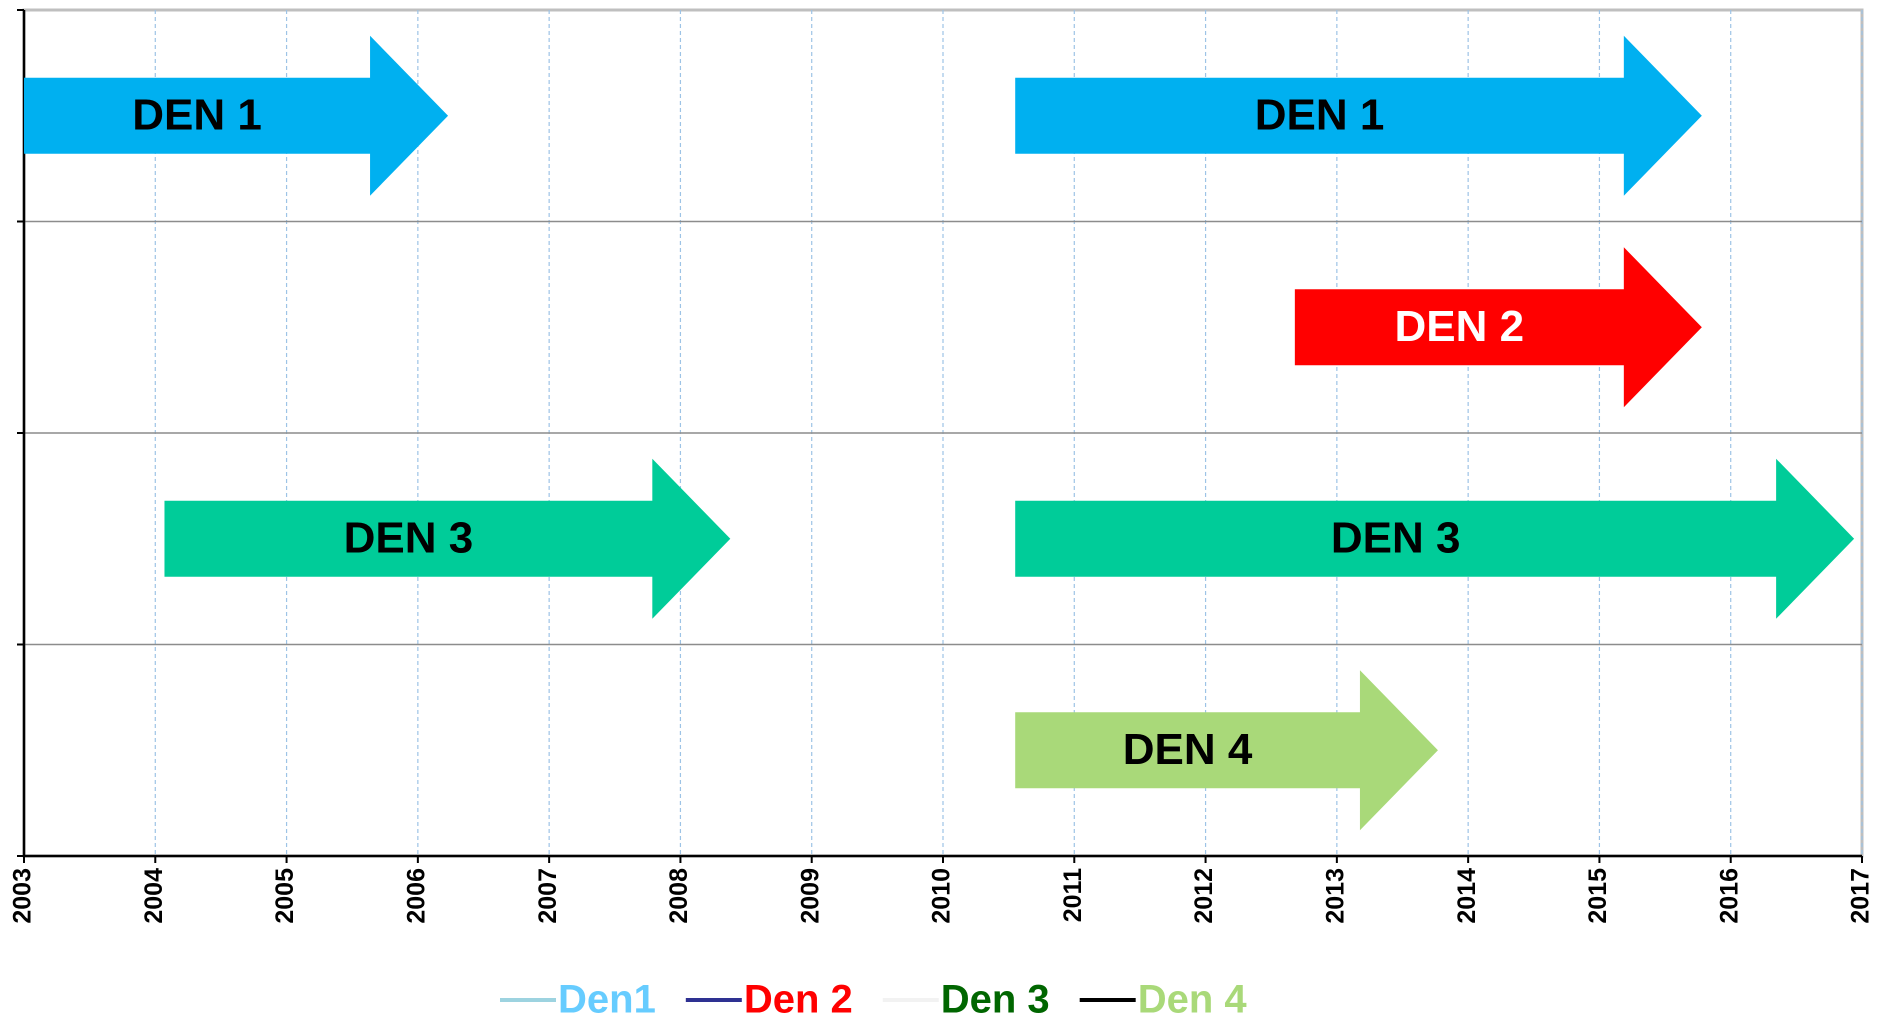  Describe the element at coordinates (416, 896) in the screenshot. I see `x-tick-label: 2006` at that location.